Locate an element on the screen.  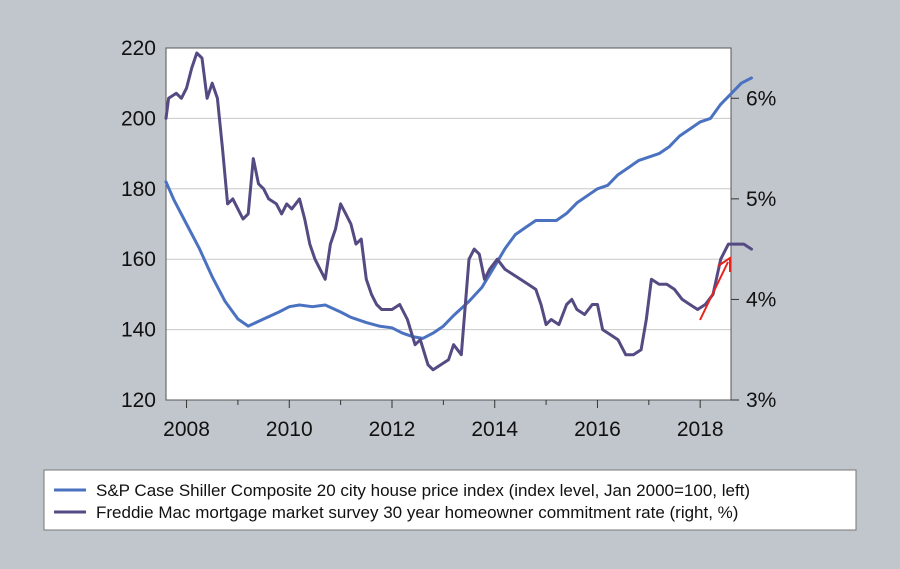
trend-arrow-shaft is located at coordinates (714, 291).